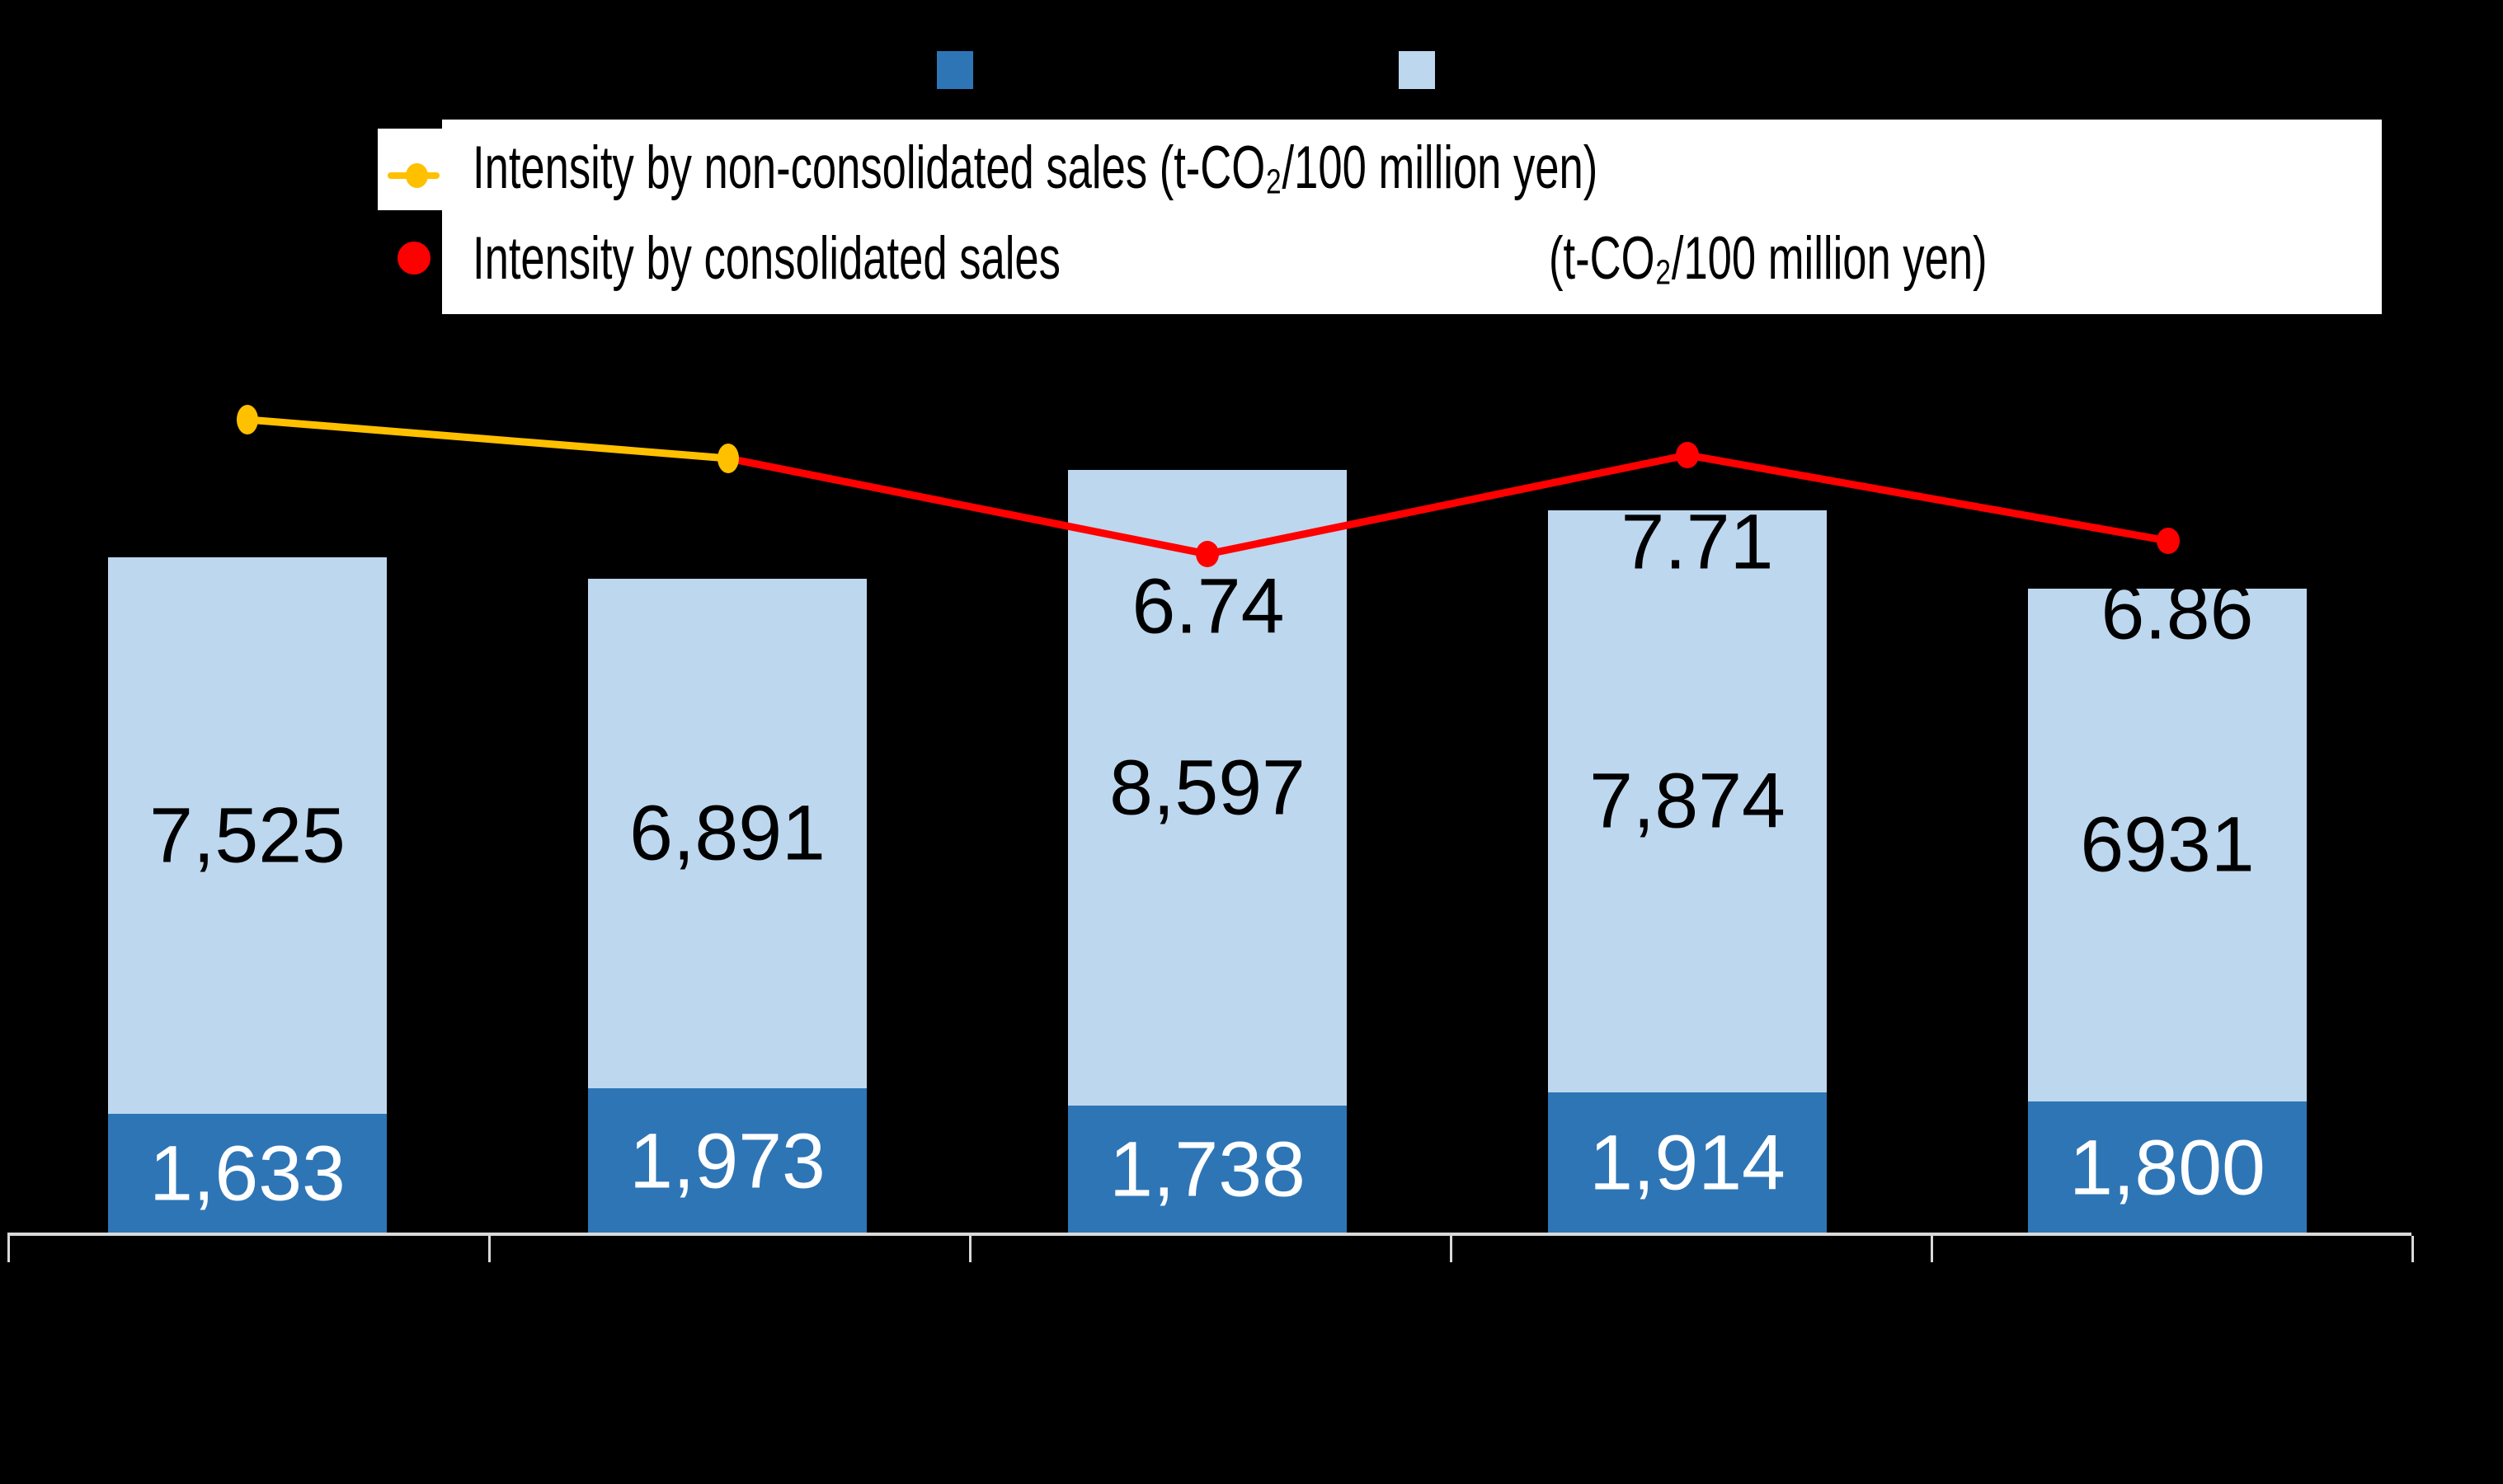 This screenshot has width=2503, height=1484. I want to click on legend-label-consolidated-unit: (t-CO₂/100 million yen), so click(1769, 258).